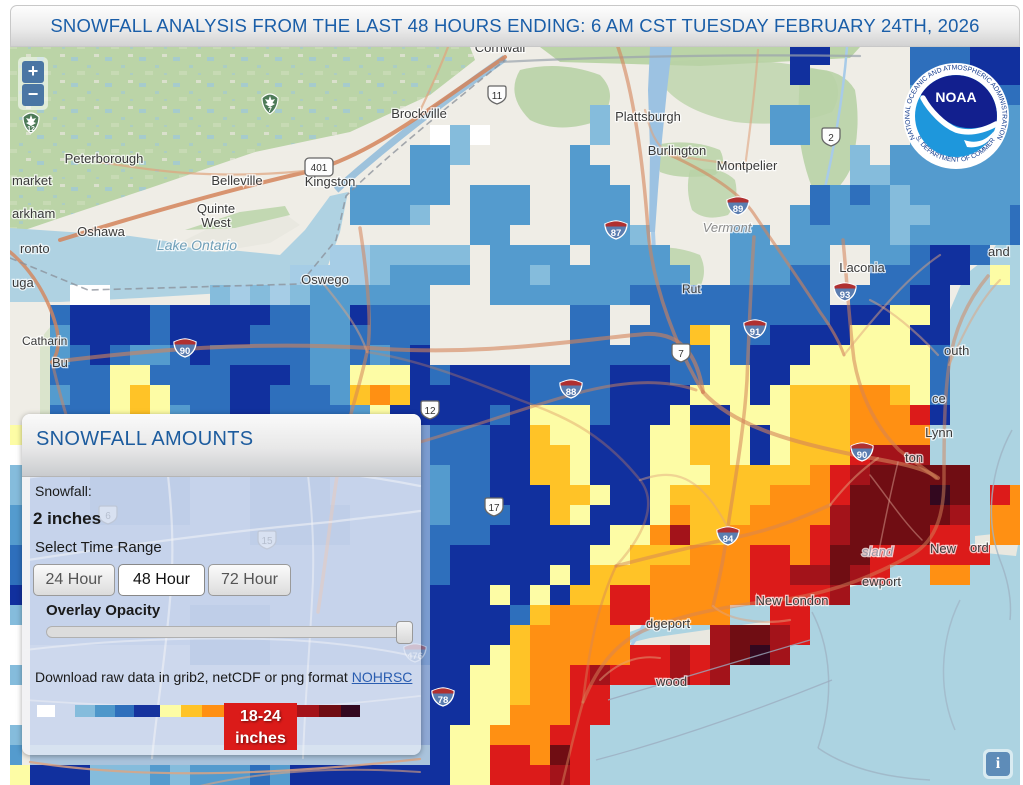 This screenshot has width=1023, height=785. I want to click on svg-text: New, so click(943, 548).